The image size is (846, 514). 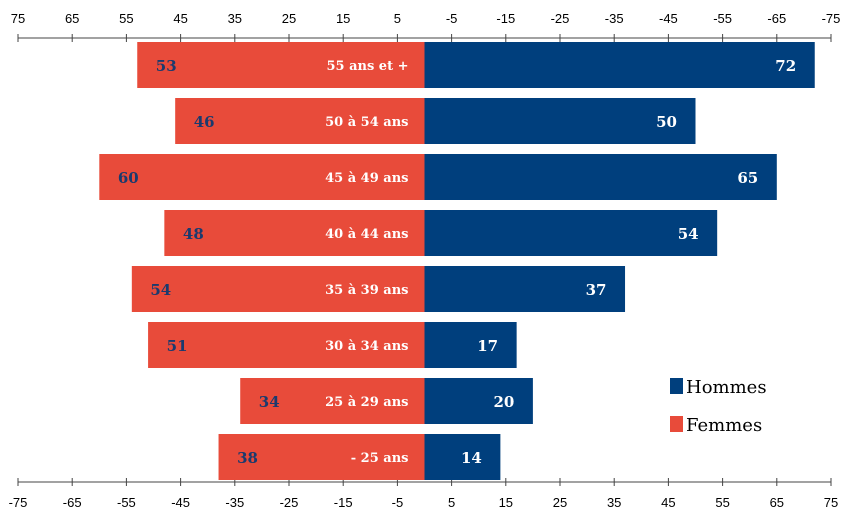 What do you see at coordinates (724, 425) in the screenshot?
I see `legend-label: Femmes` at bounding box center [724, 425].